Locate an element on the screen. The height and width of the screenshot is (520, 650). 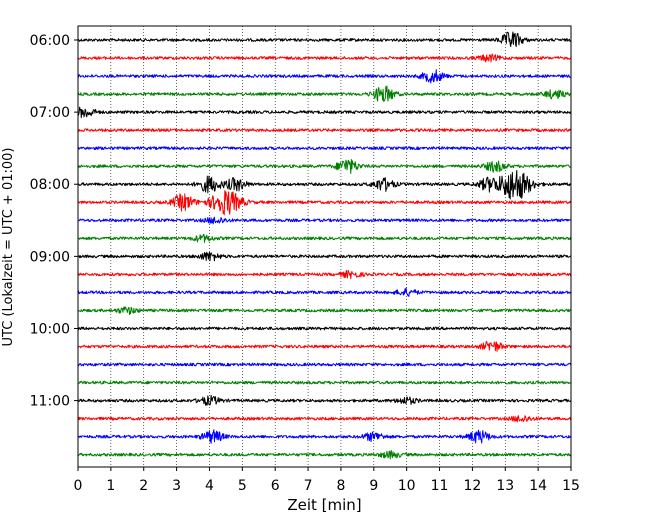
y-tick-label: 07:00 is located at coordinates (50, 113).